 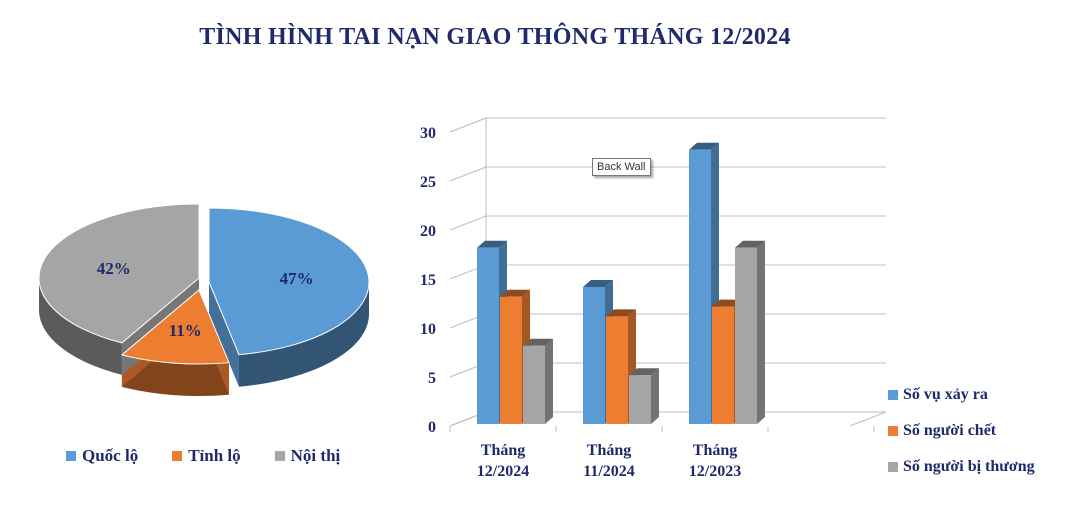 What do you see at coordinates (503, 471) in the screenshot?
I see `x-tick-label: 12/2024` at bounding box center [503, 471].